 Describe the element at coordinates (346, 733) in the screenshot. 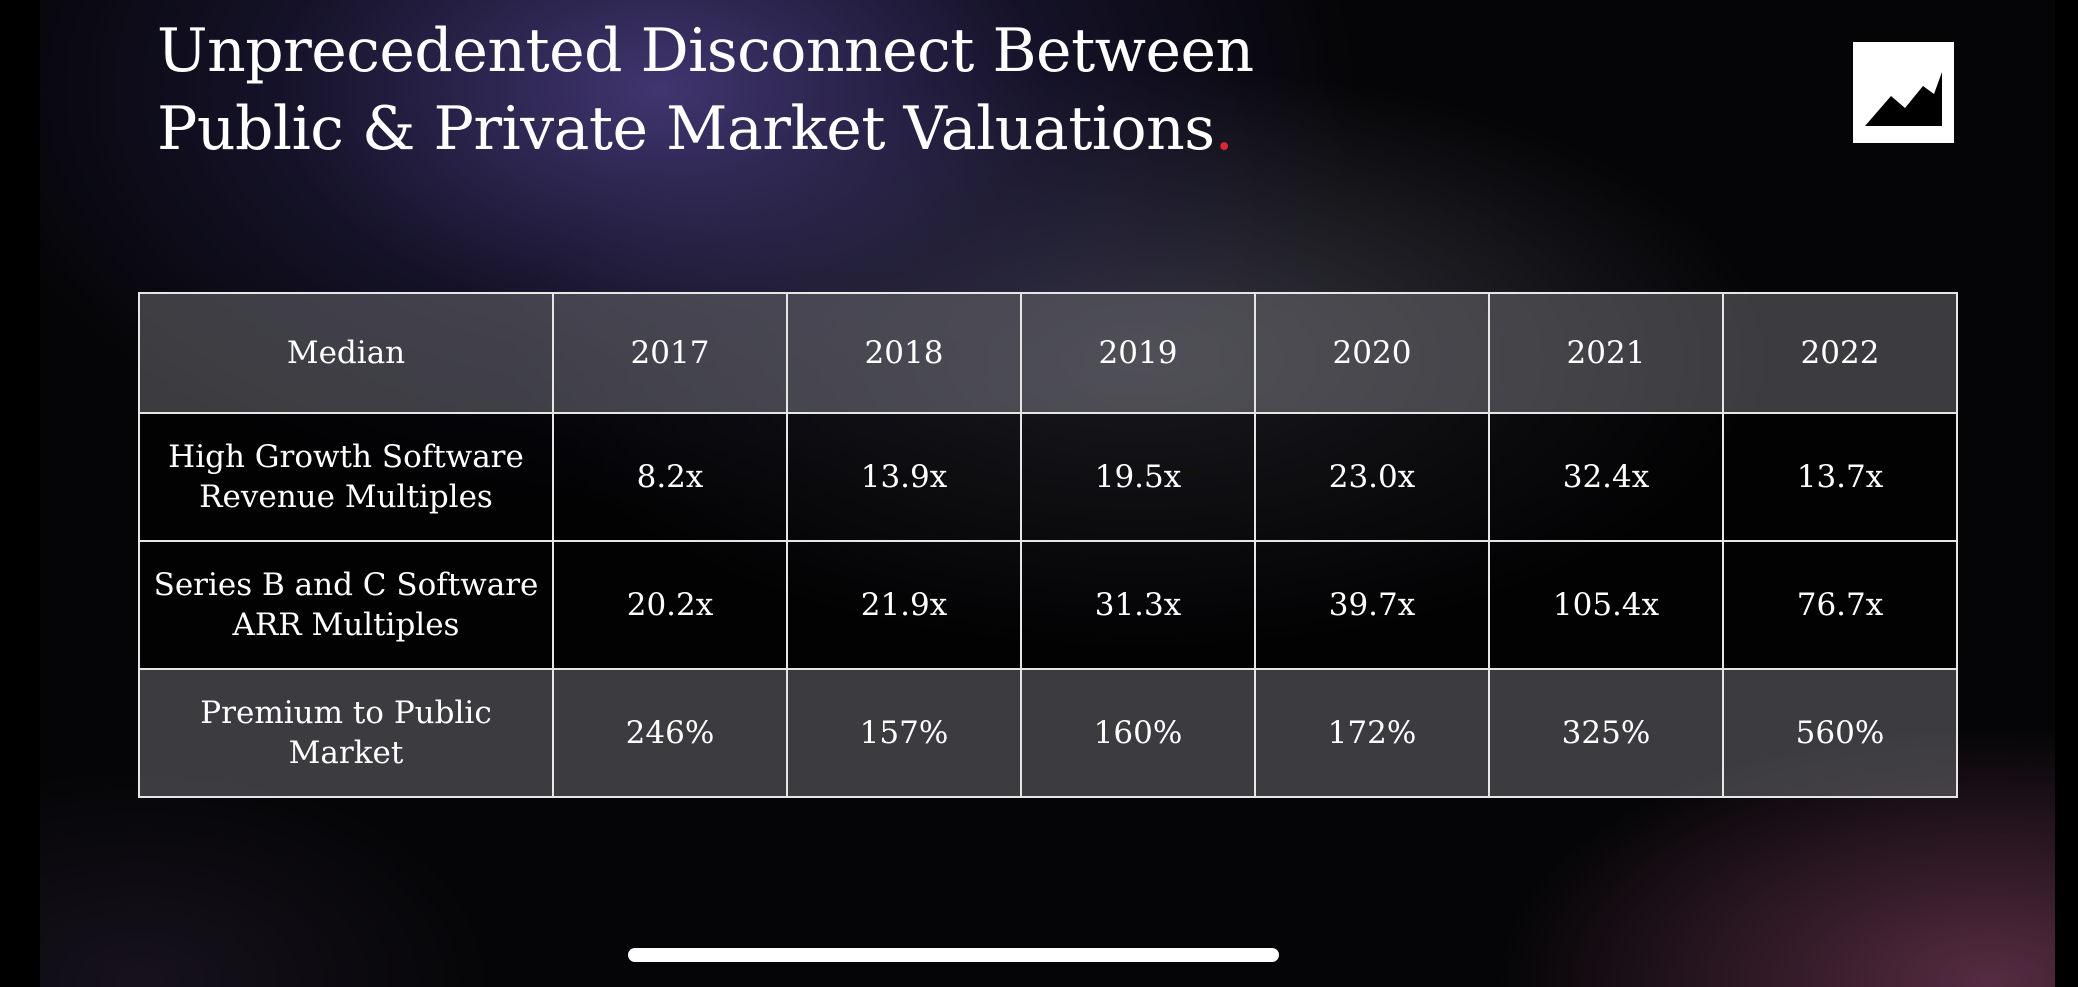

I see `row-label: Premium to Public Market` at that location.